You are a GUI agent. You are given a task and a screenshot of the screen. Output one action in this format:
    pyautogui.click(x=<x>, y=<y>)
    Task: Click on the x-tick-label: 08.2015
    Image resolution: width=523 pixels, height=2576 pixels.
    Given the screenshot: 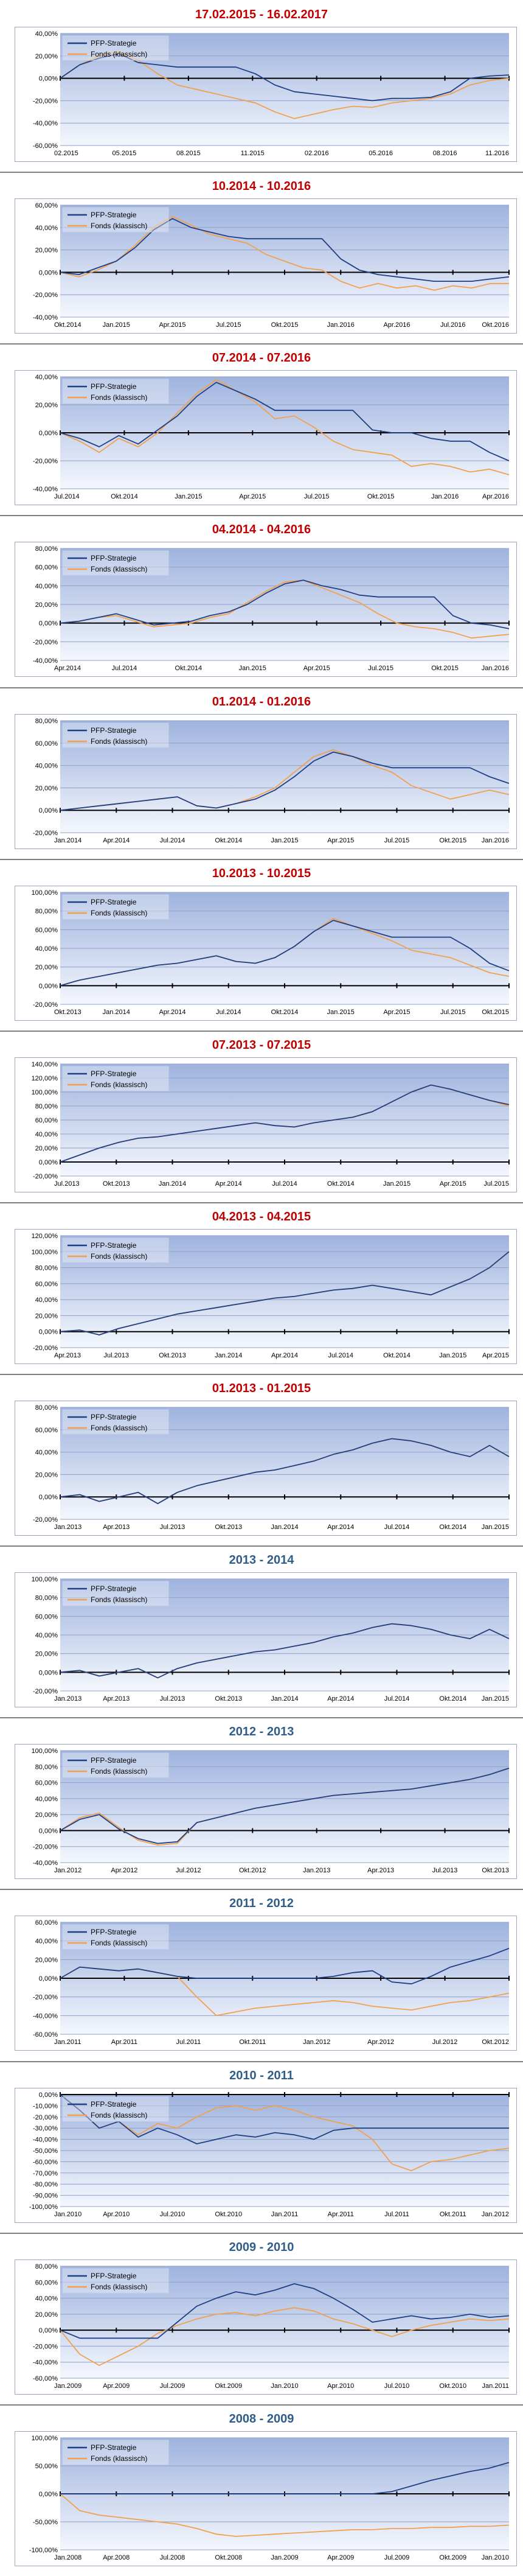 What is the action you would take?
    pyautogui.click(x=189, y=153)
    